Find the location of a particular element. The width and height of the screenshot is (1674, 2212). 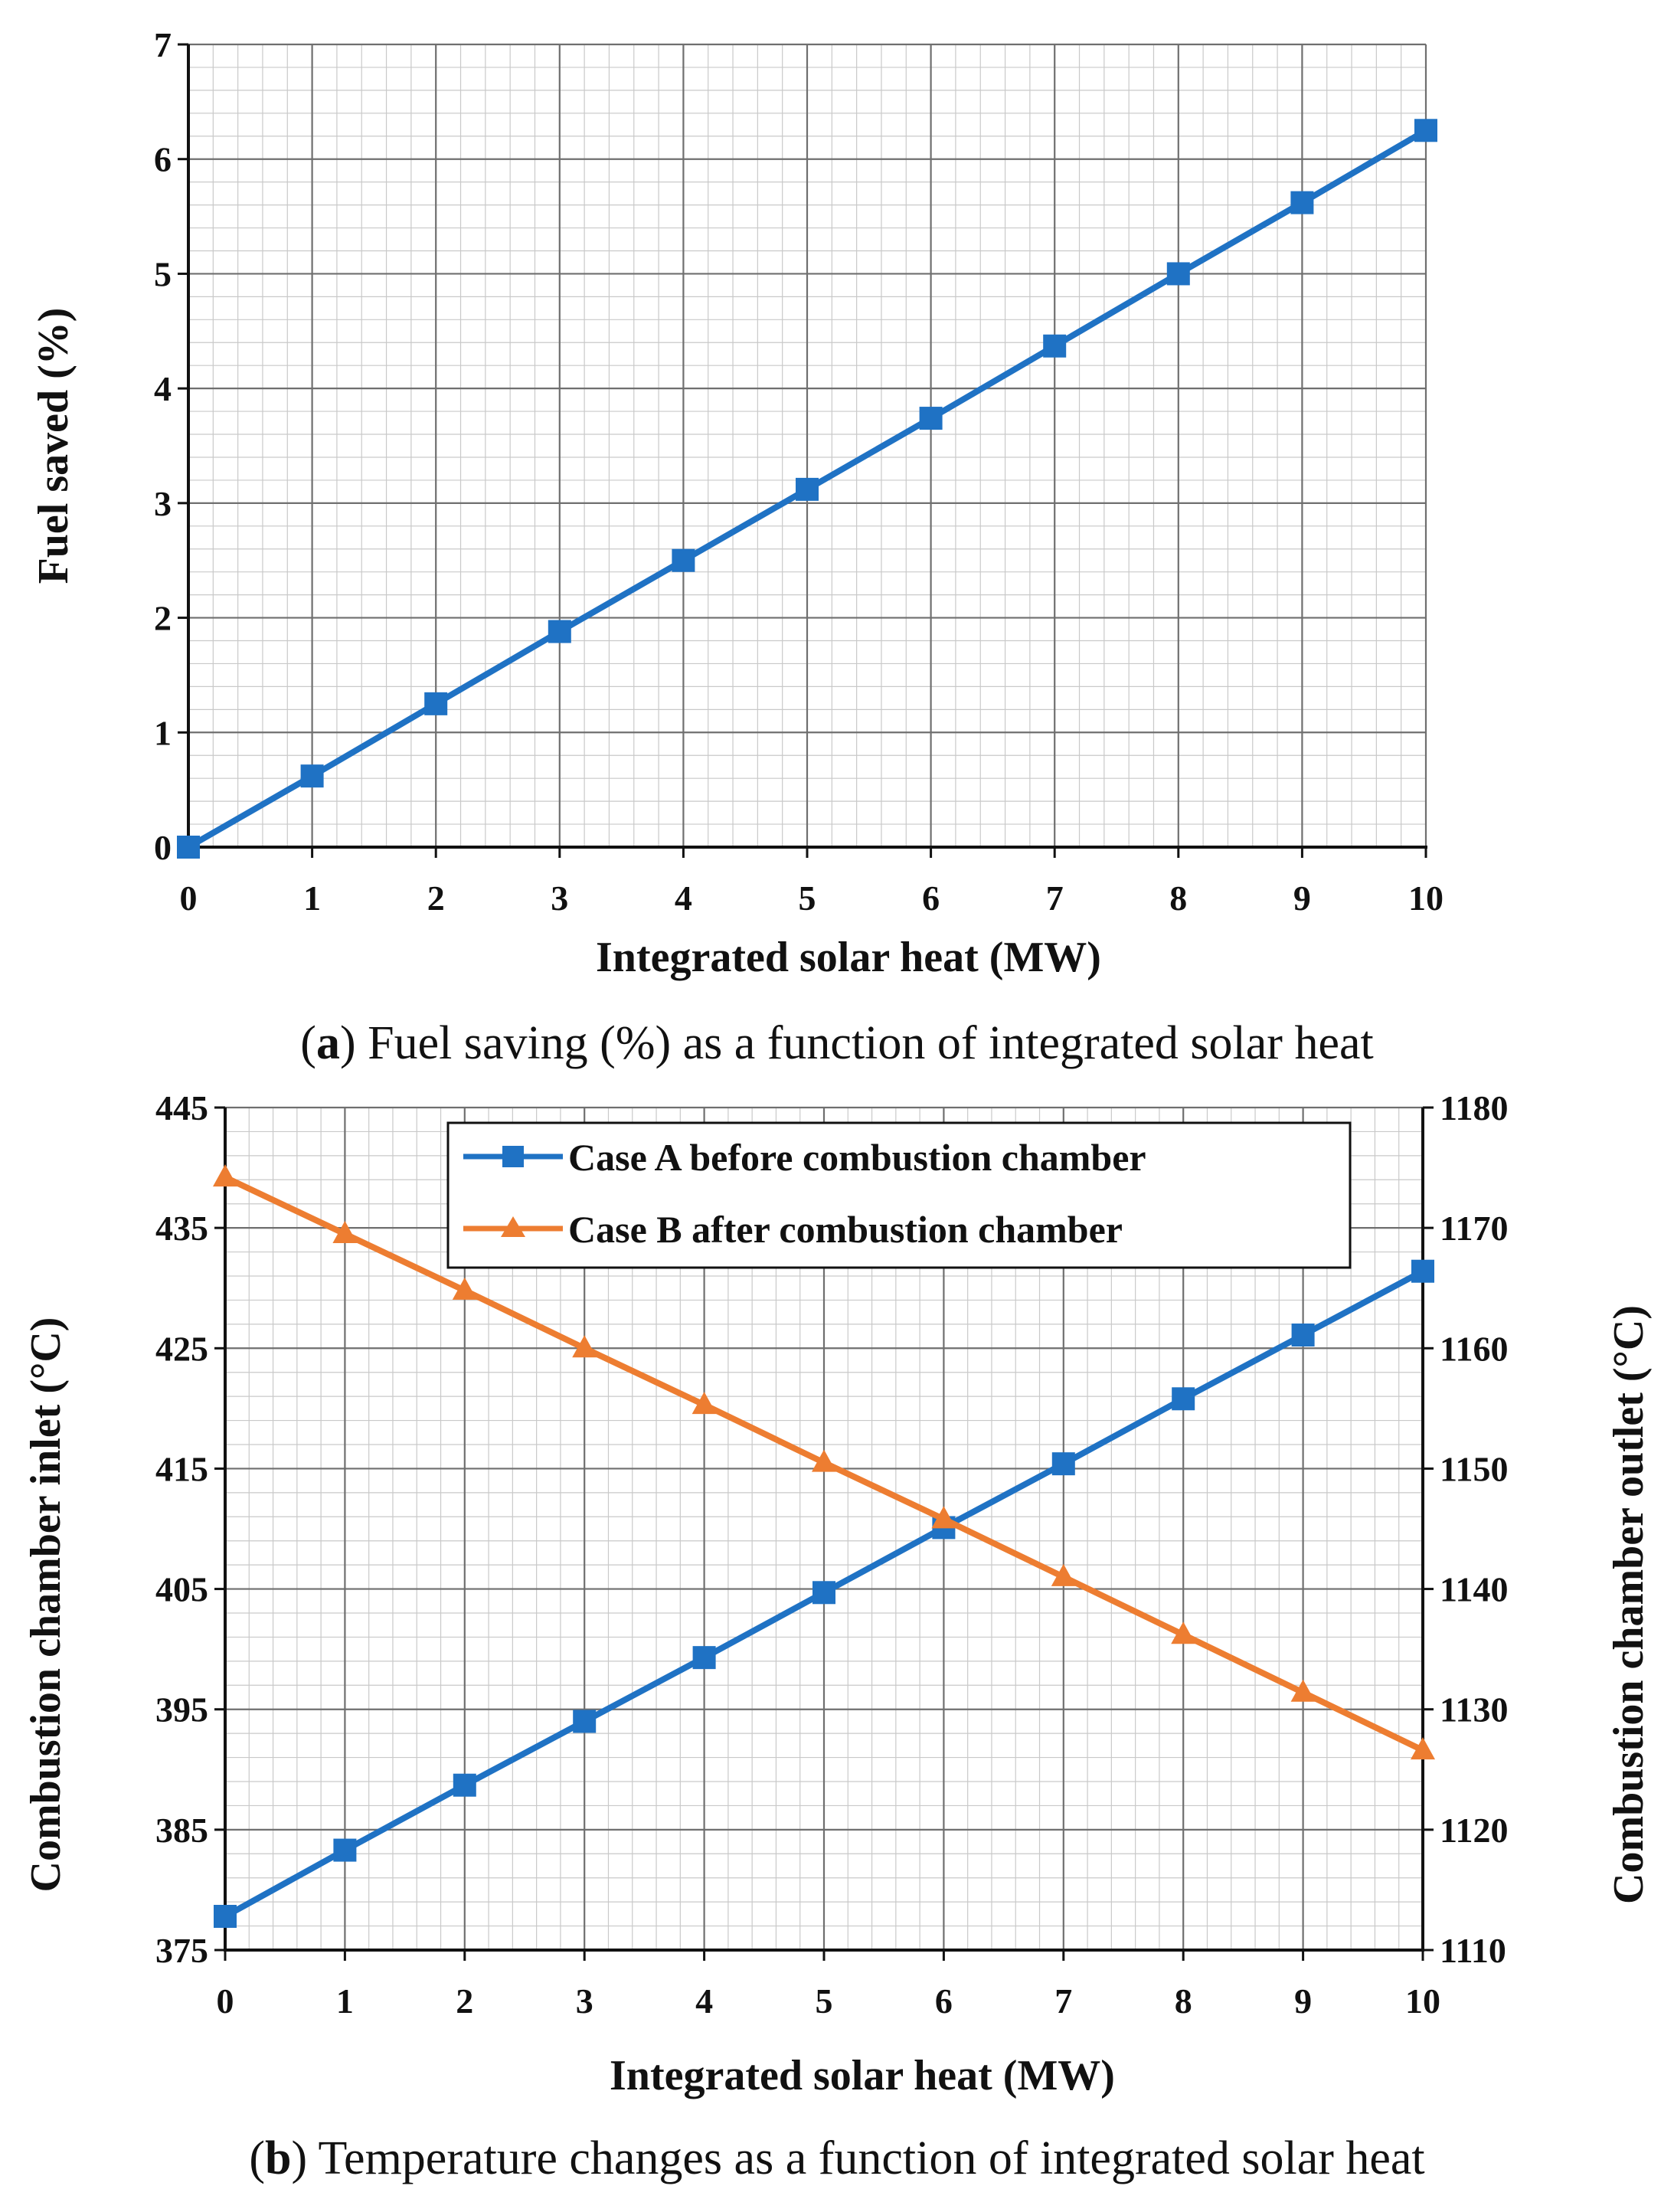

x-axis-label-a: Integrated solar heat (MW) is located at coordinates (848, 957).